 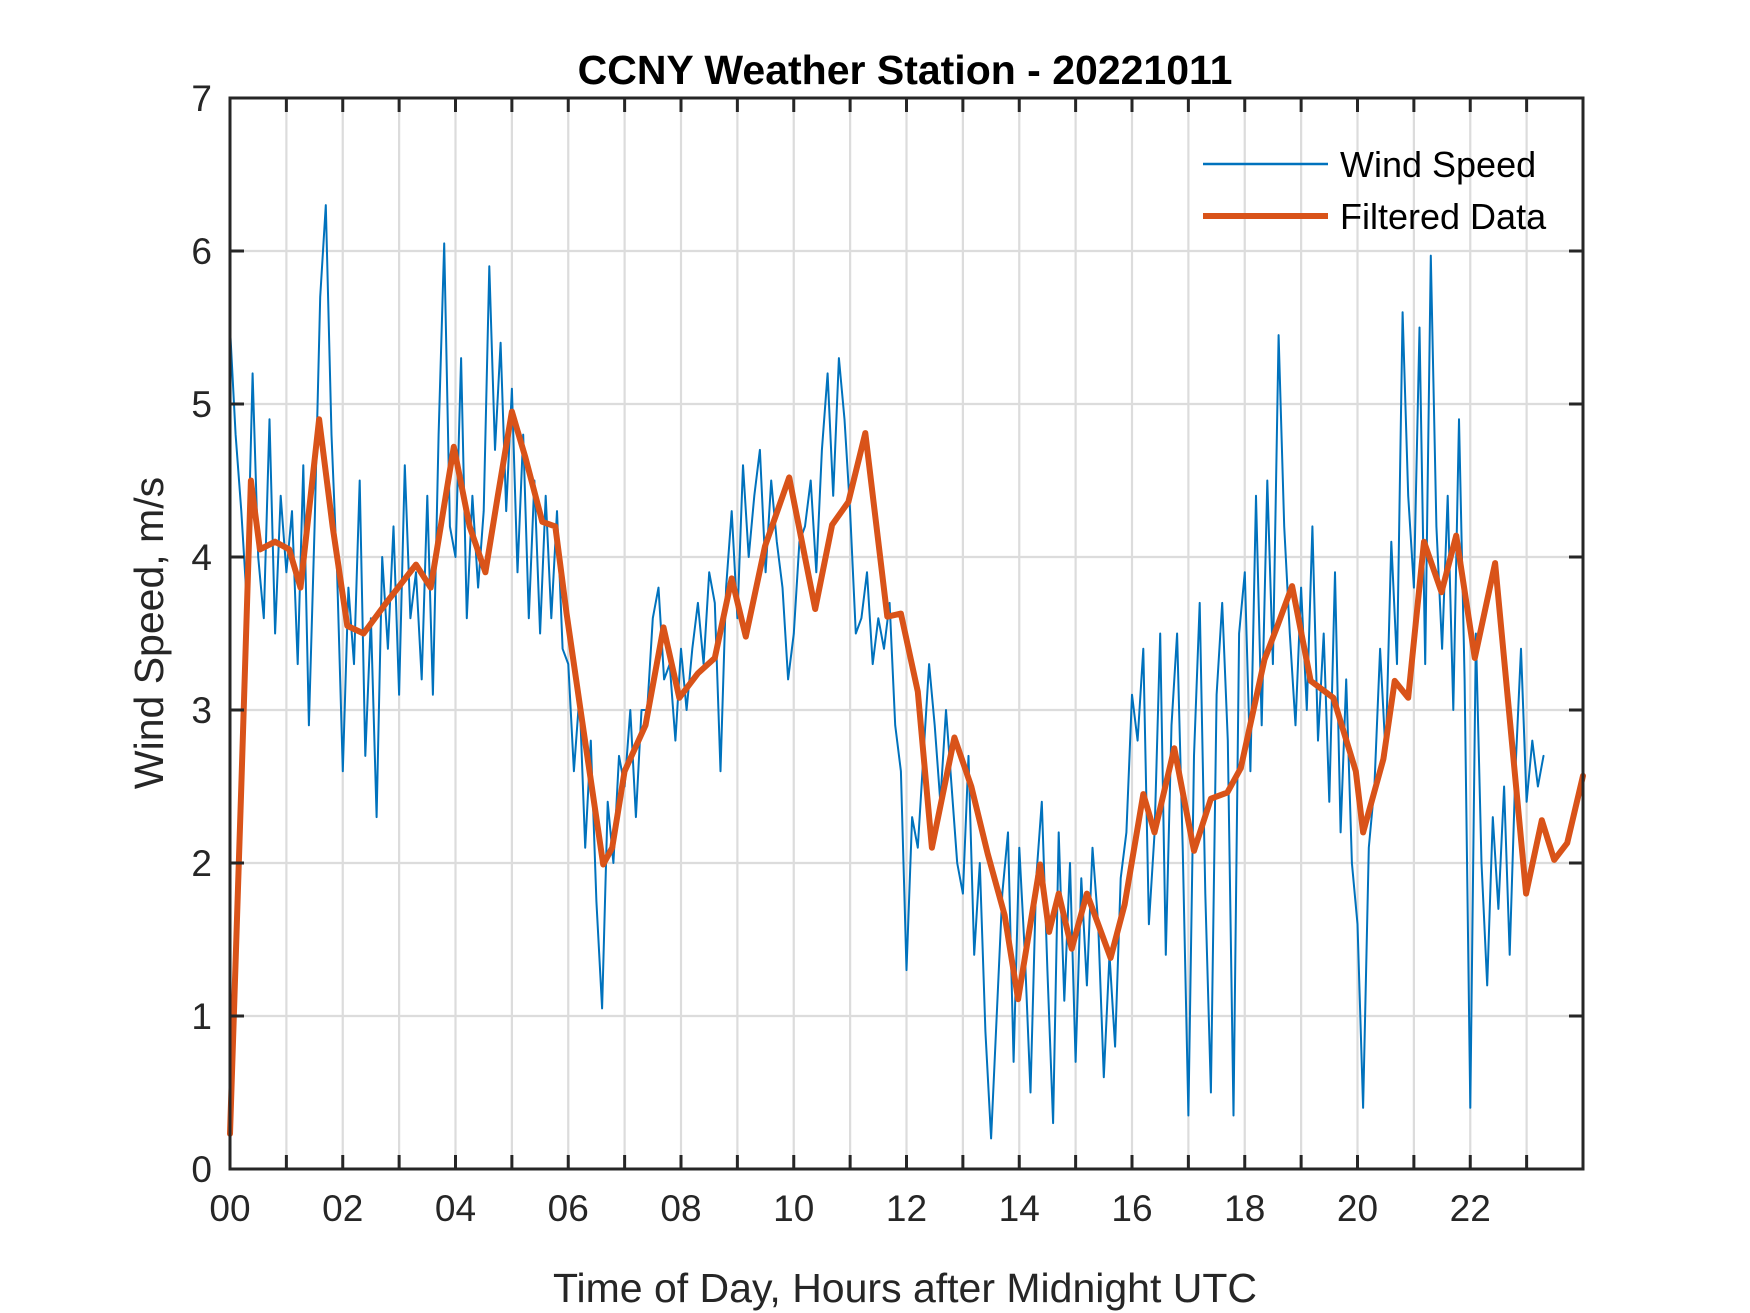 I want to click on x-tick-label: 04, so click(x=455, y=1208).